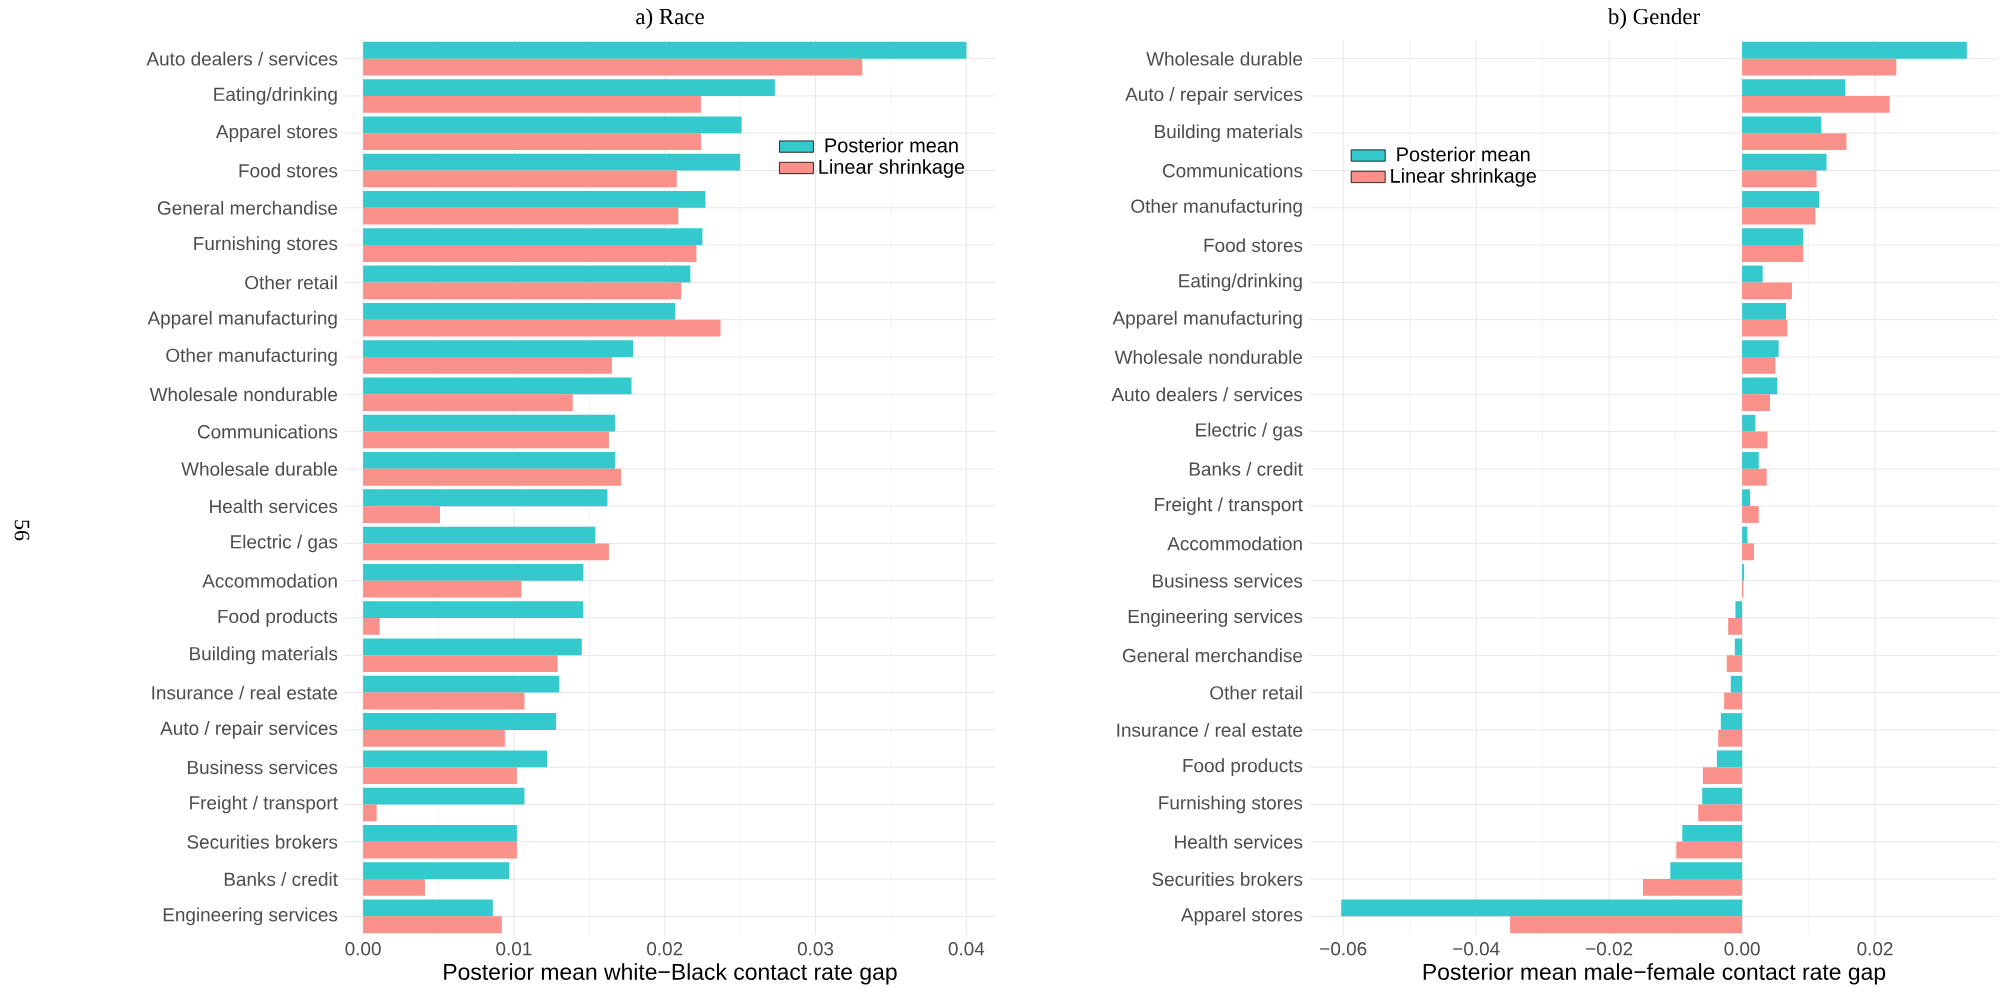 This screenshot has width=2004, height=999. Describe the element at coordinates (243, 394) in the screenshot. I see `y-tick-label: Wholesale nondurable` at that location.